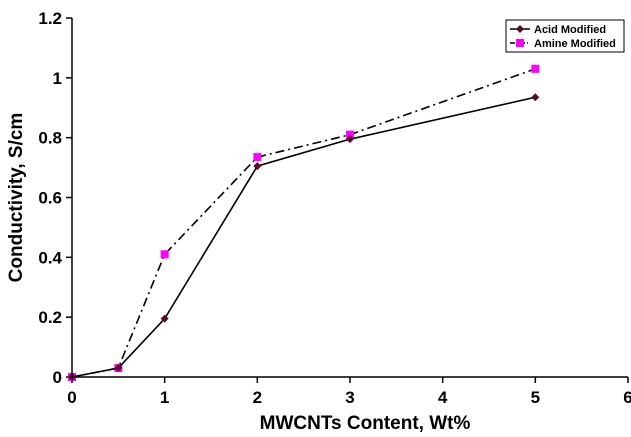 This screenshot has width=631, height=437. Describe the element at coordinates (50, 257) in the screenshot. I see `y-tick-label: 0.4` at that location.